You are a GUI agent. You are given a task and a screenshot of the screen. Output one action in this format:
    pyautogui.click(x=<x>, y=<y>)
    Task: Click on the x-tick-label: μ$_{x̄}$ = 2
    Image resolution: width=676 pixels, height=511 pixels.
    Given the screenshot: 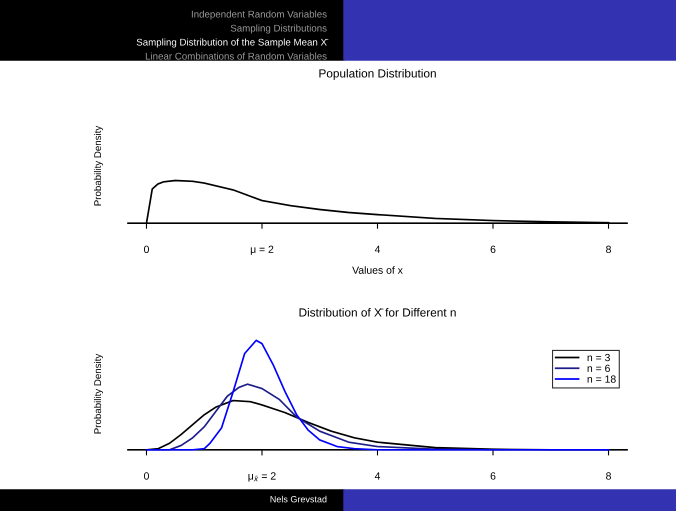 What is the action you would take?
    pyautogui.click(x=262, y=477)
    